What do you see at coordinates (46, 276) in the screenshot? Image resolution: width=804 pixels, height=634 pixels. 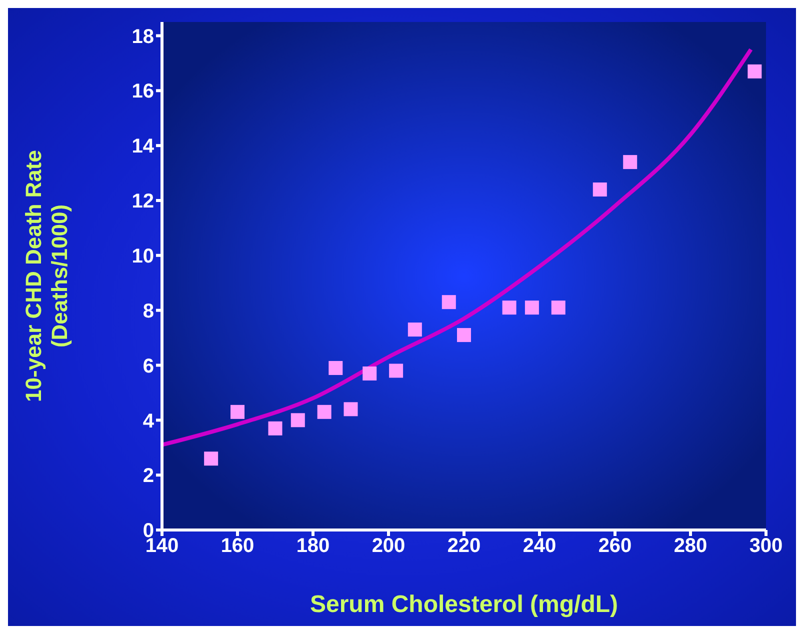 I see `y-axis-title: 10-year CHD Death Rate (Deaths/1000)` at bounding box center [46, 276].